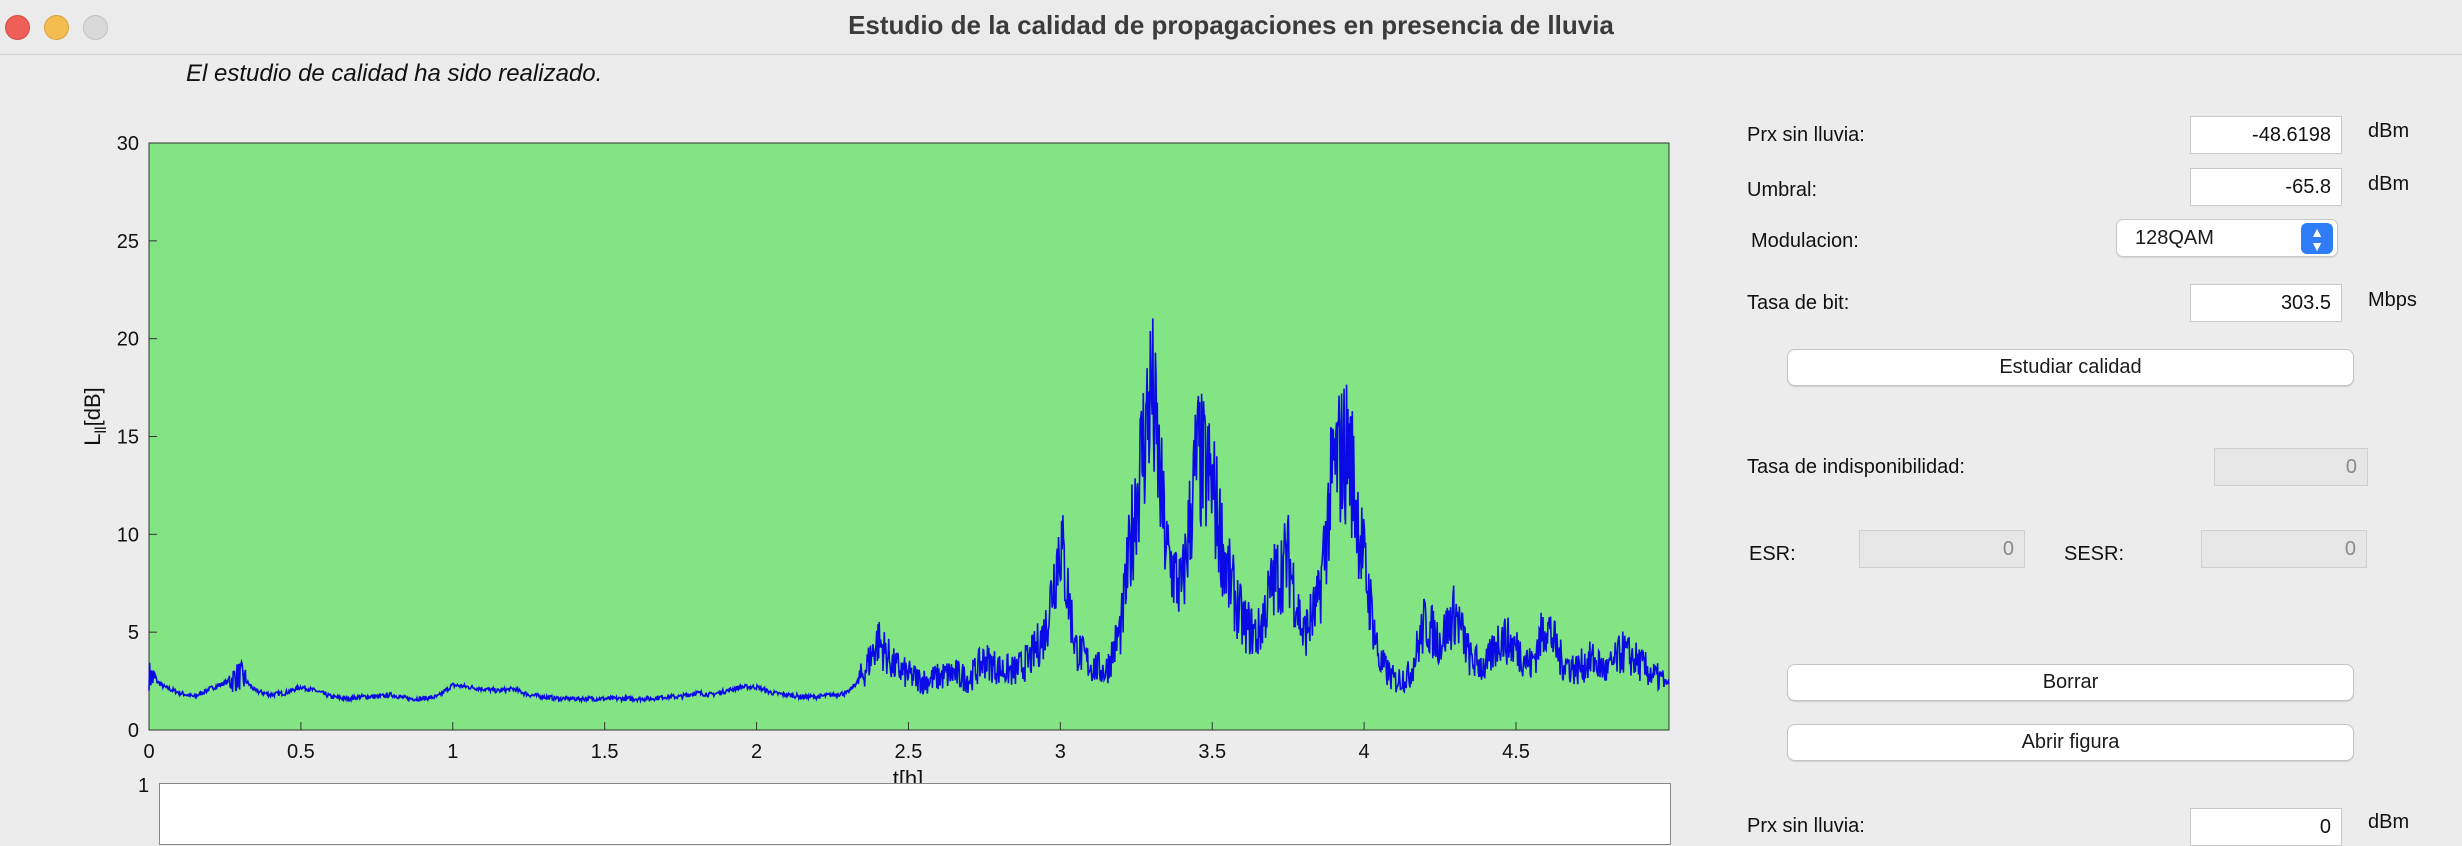 The image size is (2462, 846). I want to click on prx-label: Prx sin lluvia:, so click(1806, 135).